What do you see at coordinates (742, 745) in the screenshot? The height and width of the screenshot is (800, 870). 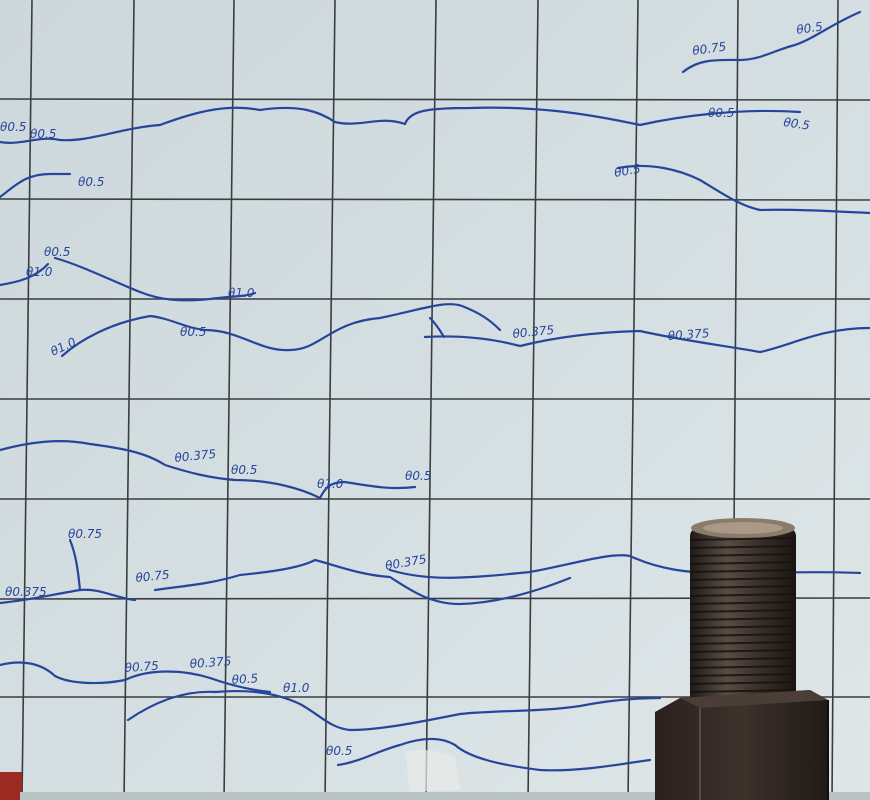 I see `hex-nut` at bounding box center [742, 745].